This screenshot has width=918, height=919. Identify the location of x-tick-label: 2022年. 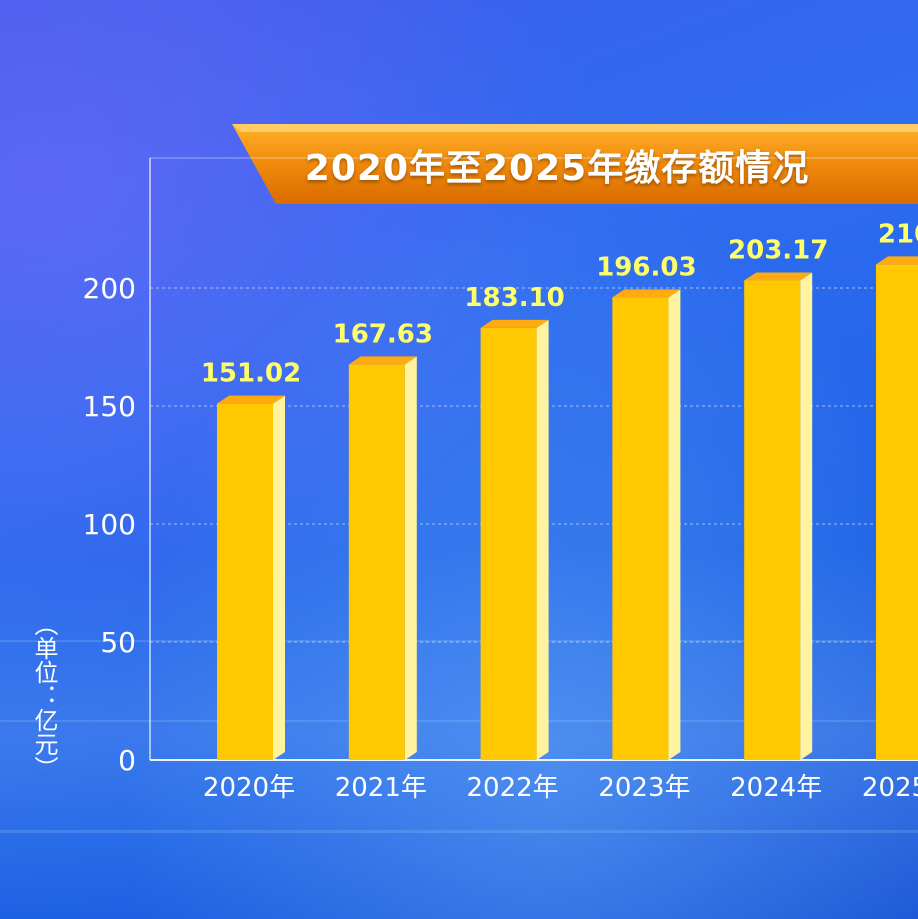
(513, 788).